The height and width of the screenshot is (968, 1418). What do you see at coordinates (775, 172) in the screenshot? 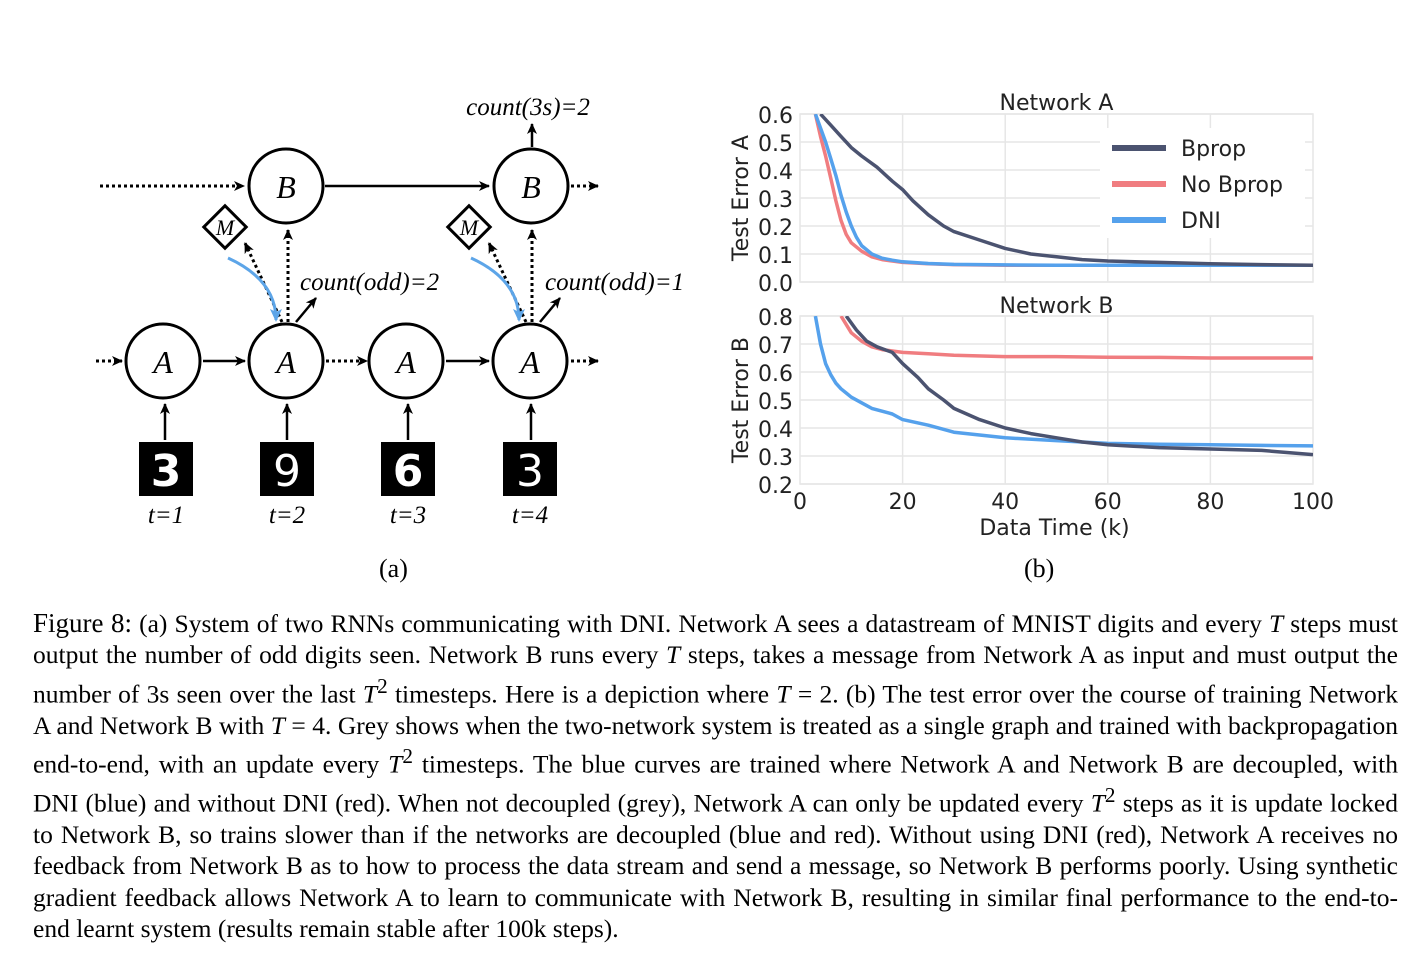
I see `y-tick-label-a: 0.4` at bounding box center [775, 172].